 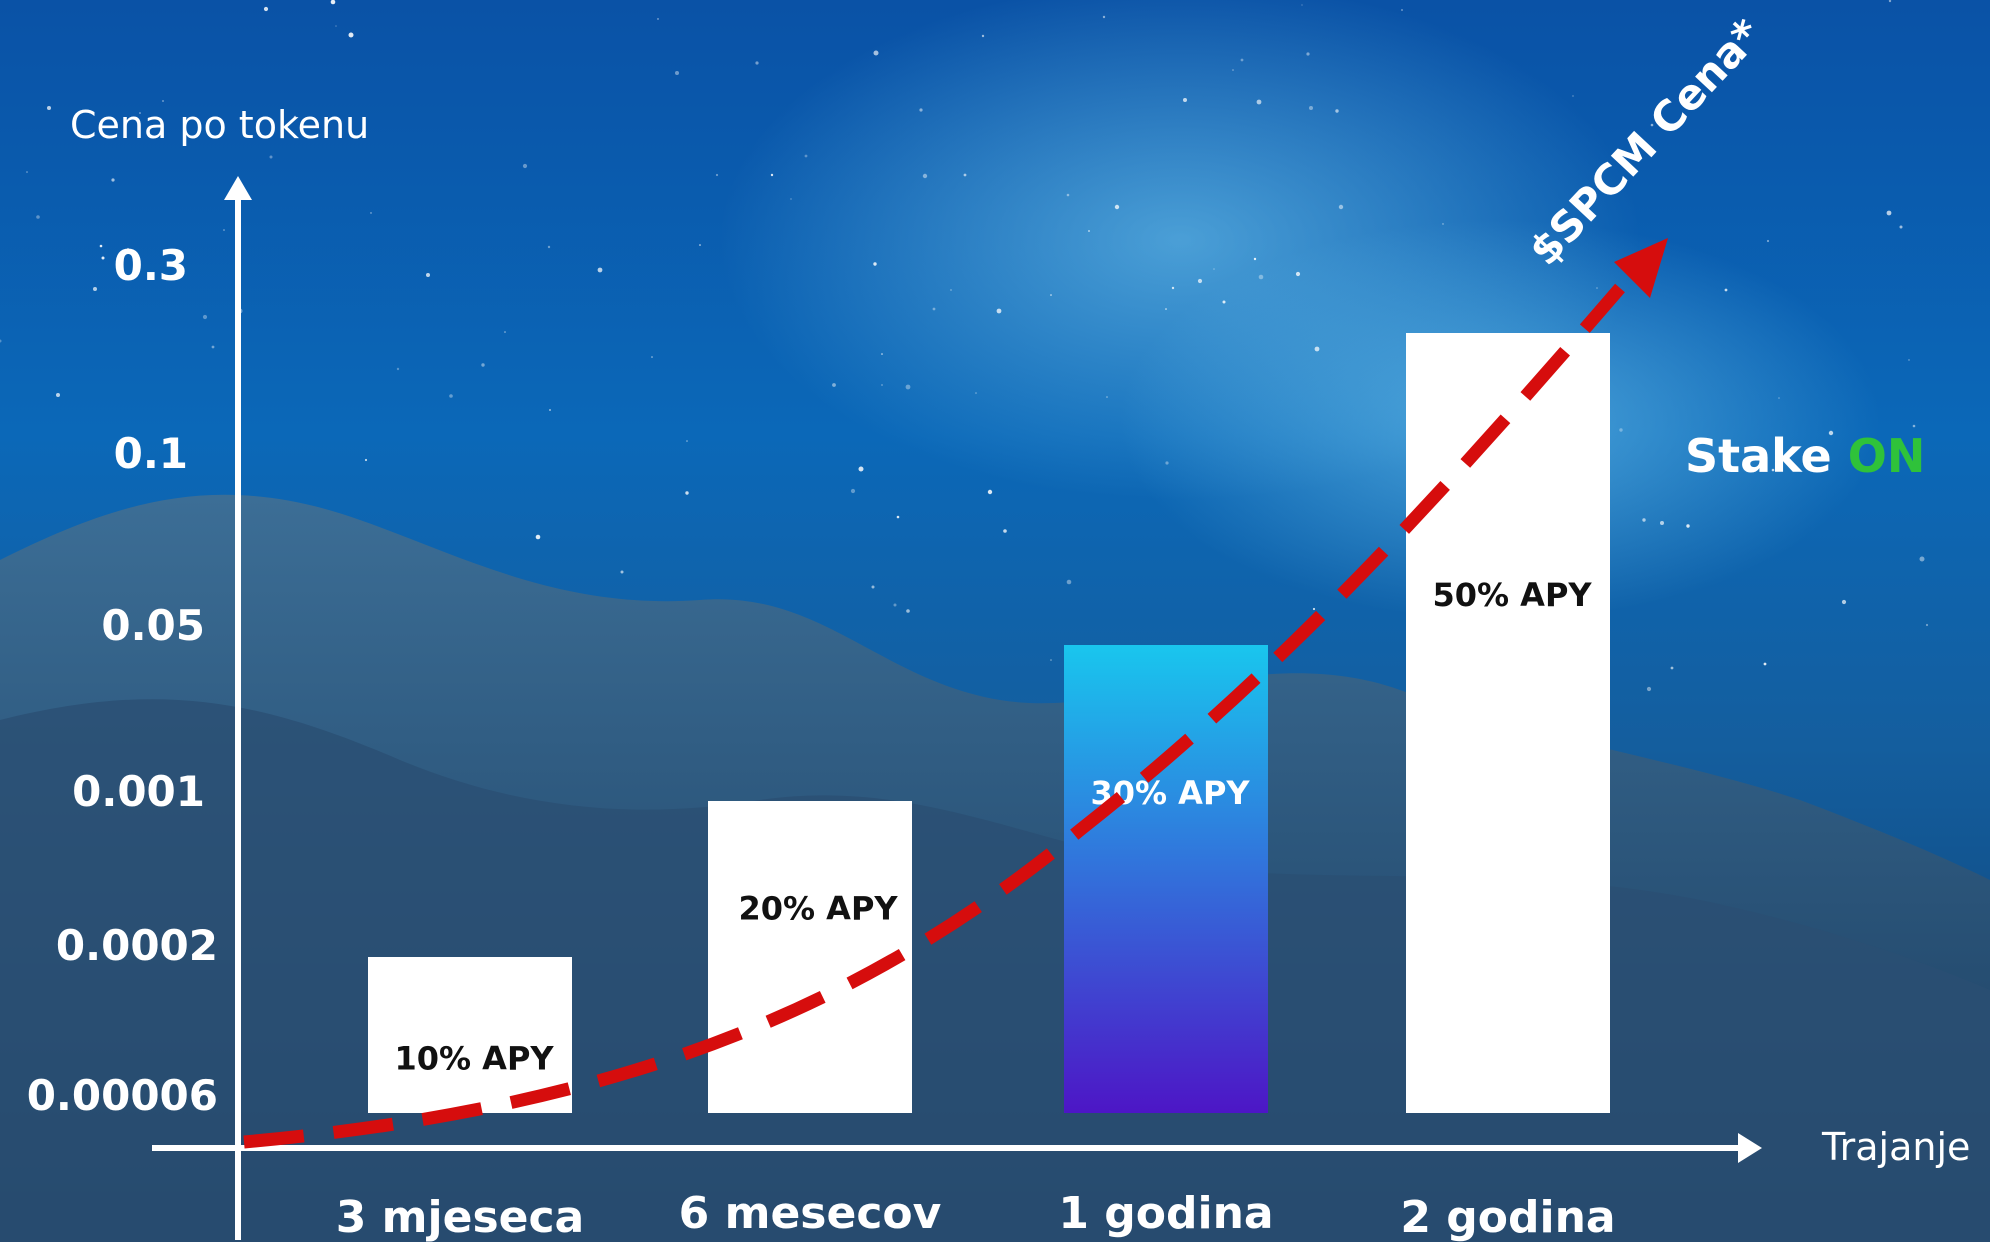 I want to click on stake-badge: Stake ON, so click(x=1805, y=456).